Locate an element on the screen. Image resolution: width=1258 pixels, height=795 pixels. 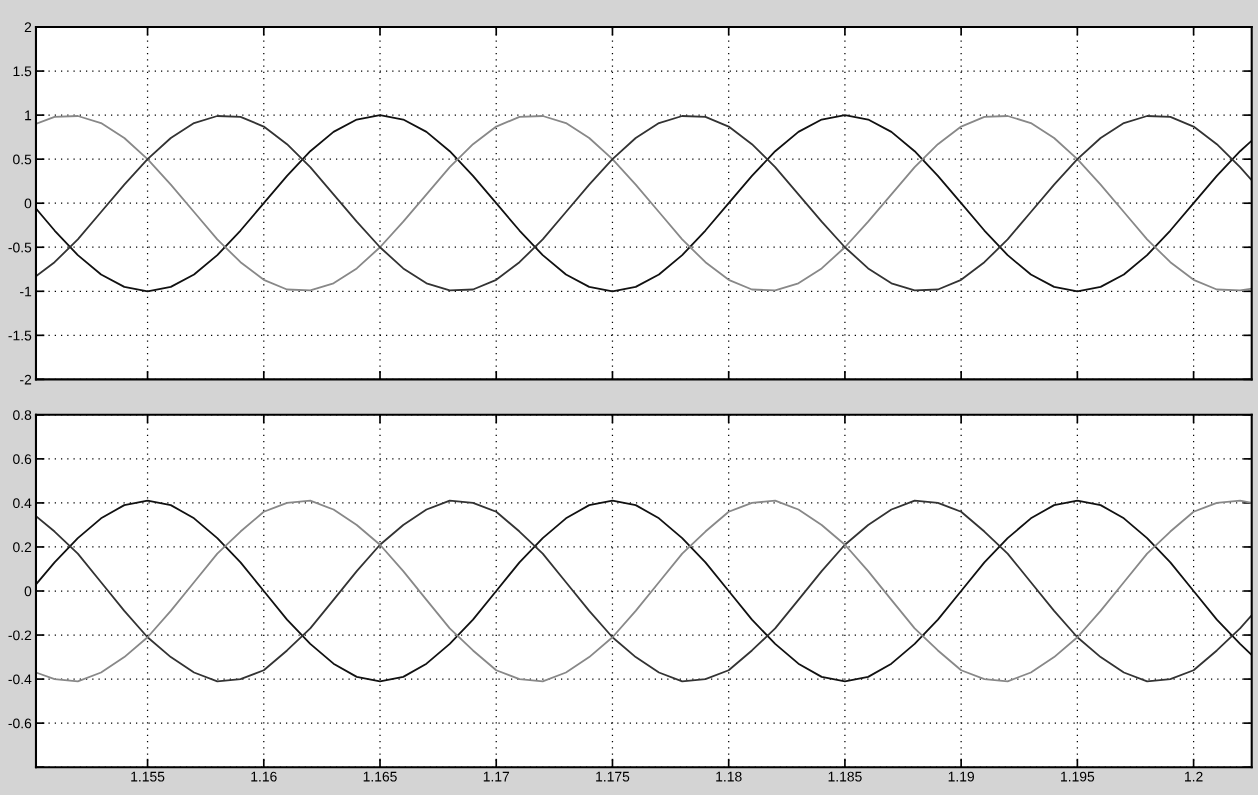
x-tick-label: 1.195 is located at coordinates (1078, 776).